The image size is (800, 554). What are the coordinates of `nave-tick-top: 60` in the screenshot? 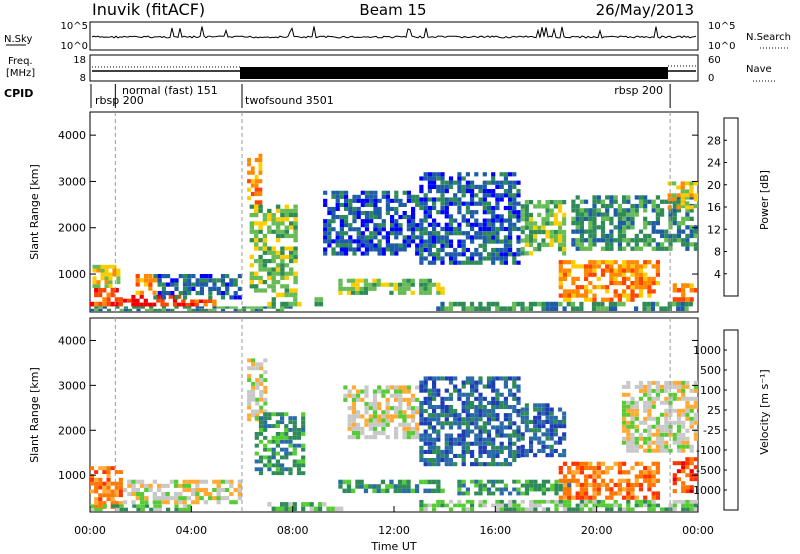 It's located at (714, 60).